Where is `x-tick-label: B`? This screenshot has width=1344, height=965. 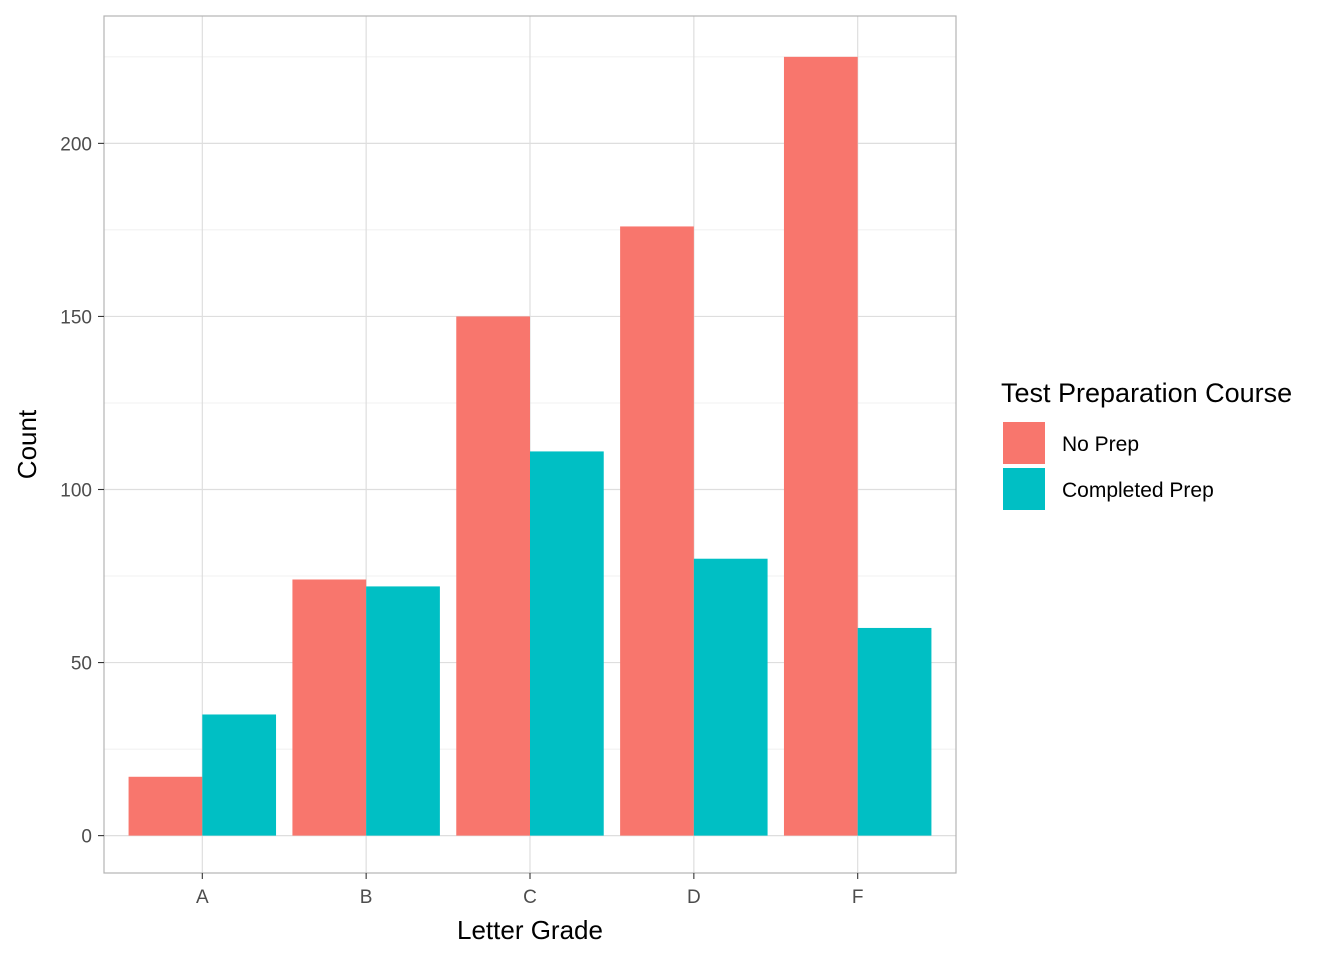
x-tick-label: B is located at coordinates (366, 897).